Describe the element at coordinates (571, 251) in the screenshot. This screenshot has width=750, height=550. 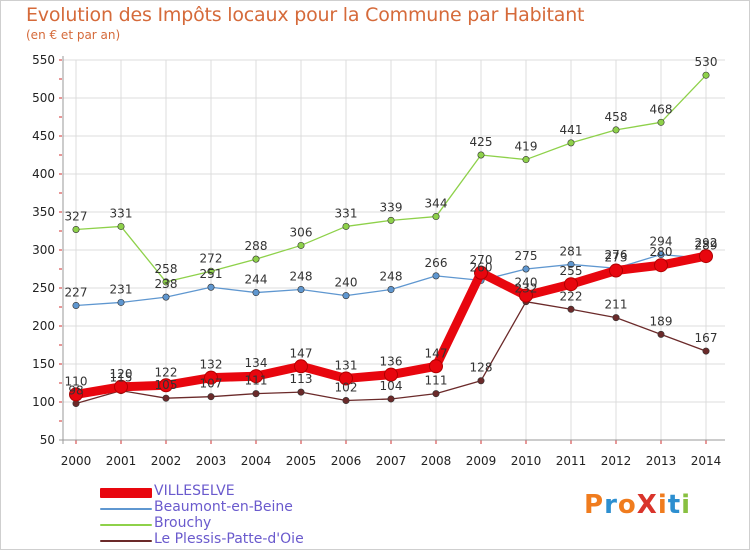
I see `data-label: 281` at that location.